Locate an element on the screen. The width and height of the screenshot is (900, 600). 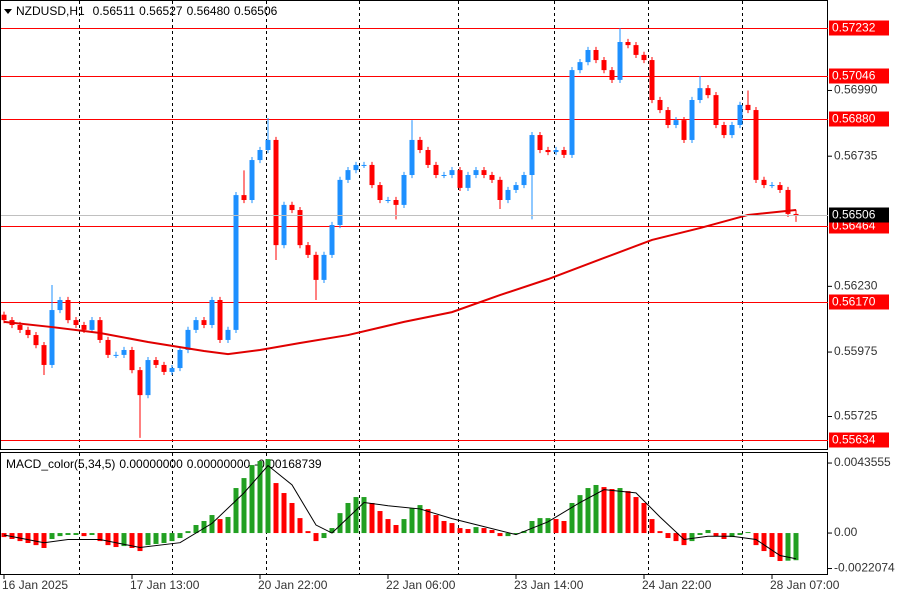
x-tick-label: 17 Jan 13:00 is located at coordinates (165, 585).